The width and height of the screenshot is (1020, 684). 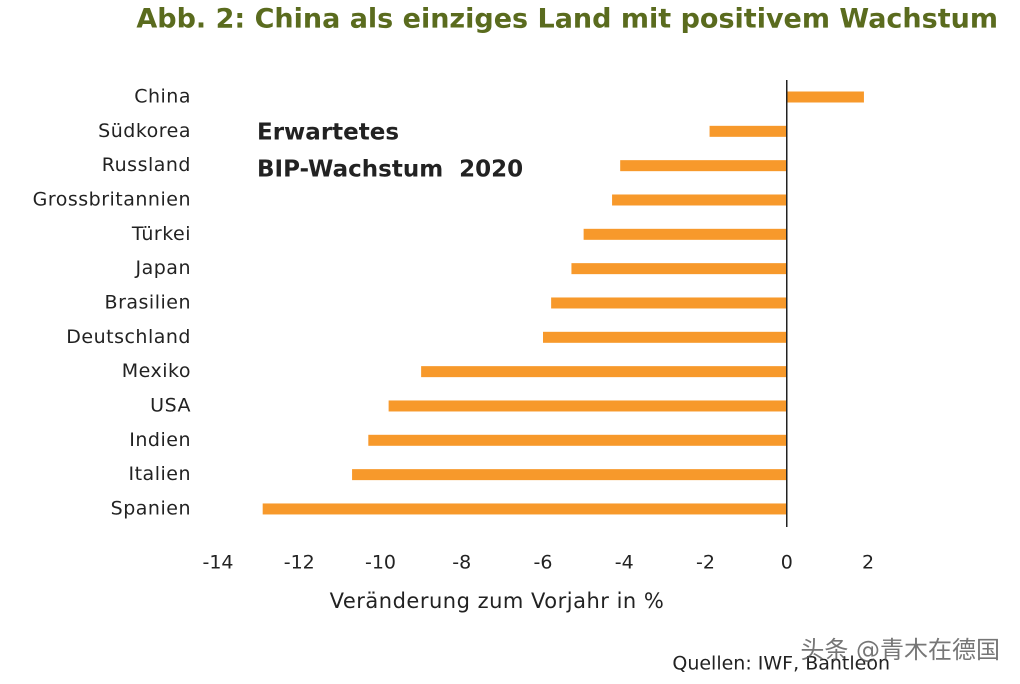 What do you see at coordinates (624, 563) in the screenshot?
I see `x-tick-label: -4` at bounding box center [624, 563].